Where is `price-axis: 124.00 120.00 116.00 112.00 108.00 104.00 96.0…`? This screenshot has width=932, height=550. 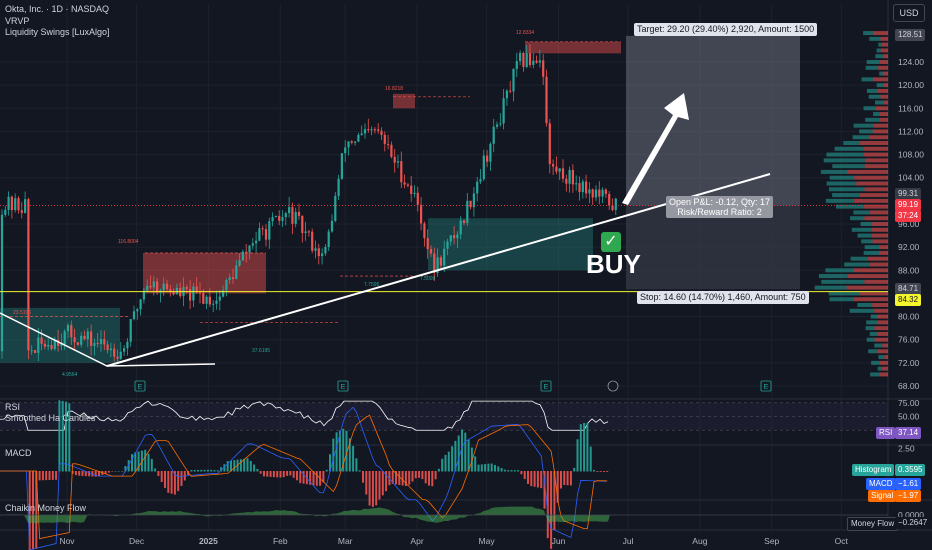 price-axis: 124.00 120.00 116.00 112.00 108.00 104.00 96.0… is located at coordinates (911, 224).